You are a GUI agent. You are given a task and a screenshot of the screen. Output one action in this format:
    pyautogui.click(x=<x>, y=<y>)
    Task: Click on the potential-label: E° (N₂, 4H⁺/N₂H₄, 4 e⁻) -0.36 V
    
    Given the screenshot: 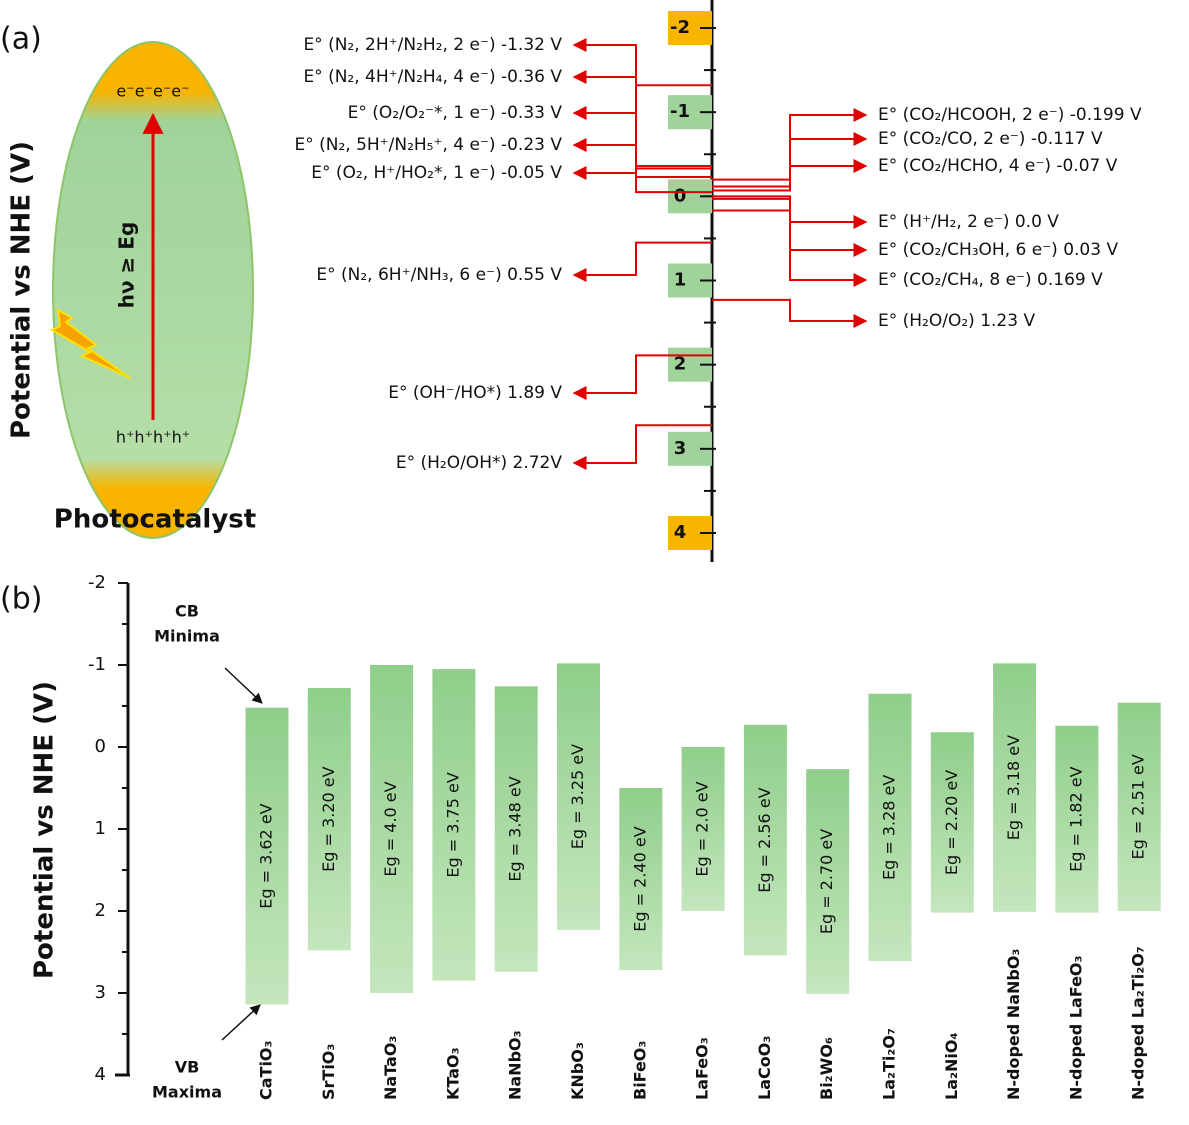 What is the action you would take?
    pyautogui.click(x=432, y=77)
    